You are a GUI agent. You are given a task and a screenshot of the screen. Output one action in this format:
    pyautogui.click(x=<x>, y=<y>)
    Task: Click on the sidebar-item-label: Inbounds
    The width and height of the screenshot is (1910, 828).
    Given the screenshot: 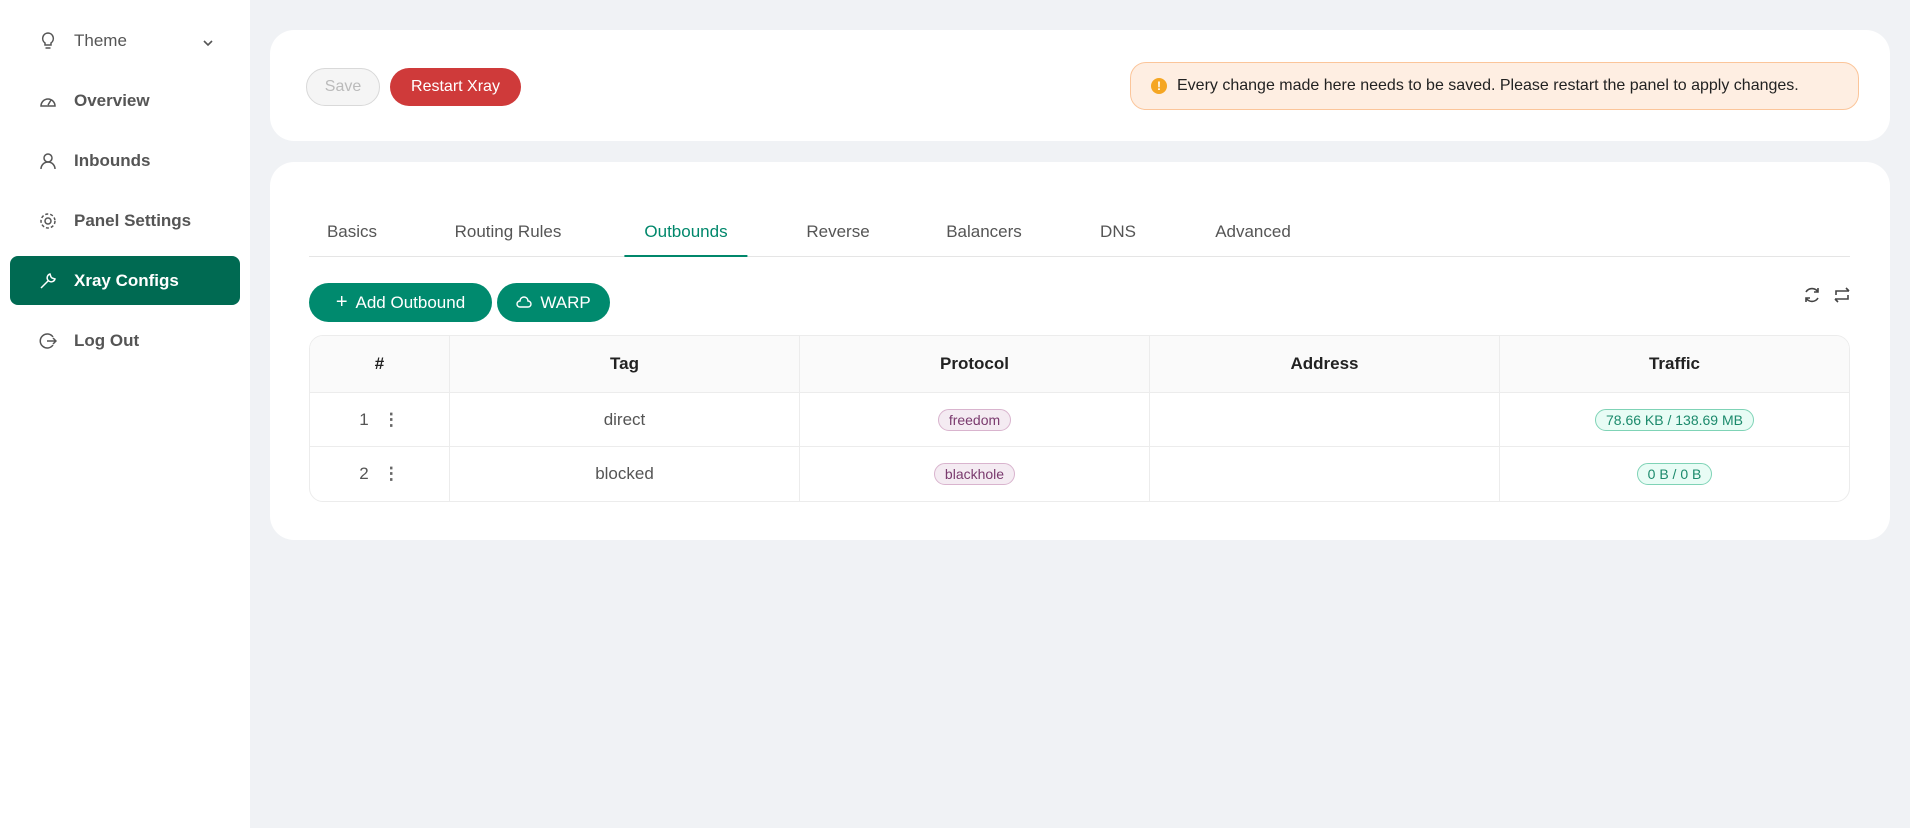 What is the action you would take?
    pyautogui.click(x=112, y=160)
    